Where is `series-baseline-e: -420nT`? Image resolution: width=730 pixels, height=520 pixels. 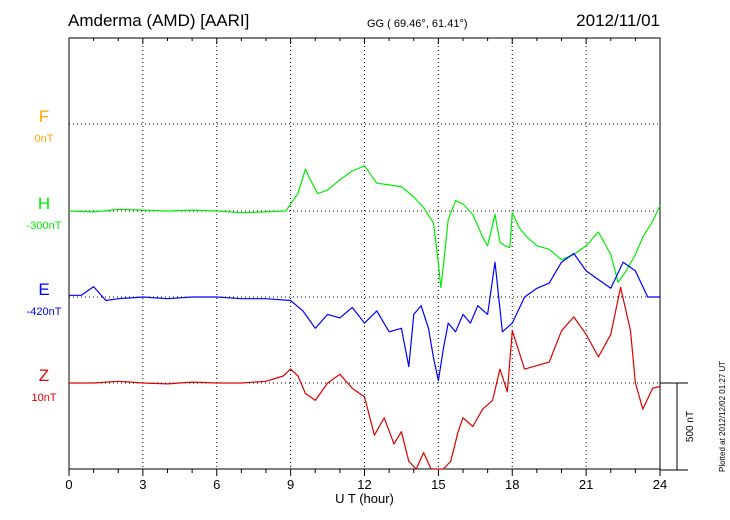 series-baseline-e: -420nT is located at coordinates (44, 312).